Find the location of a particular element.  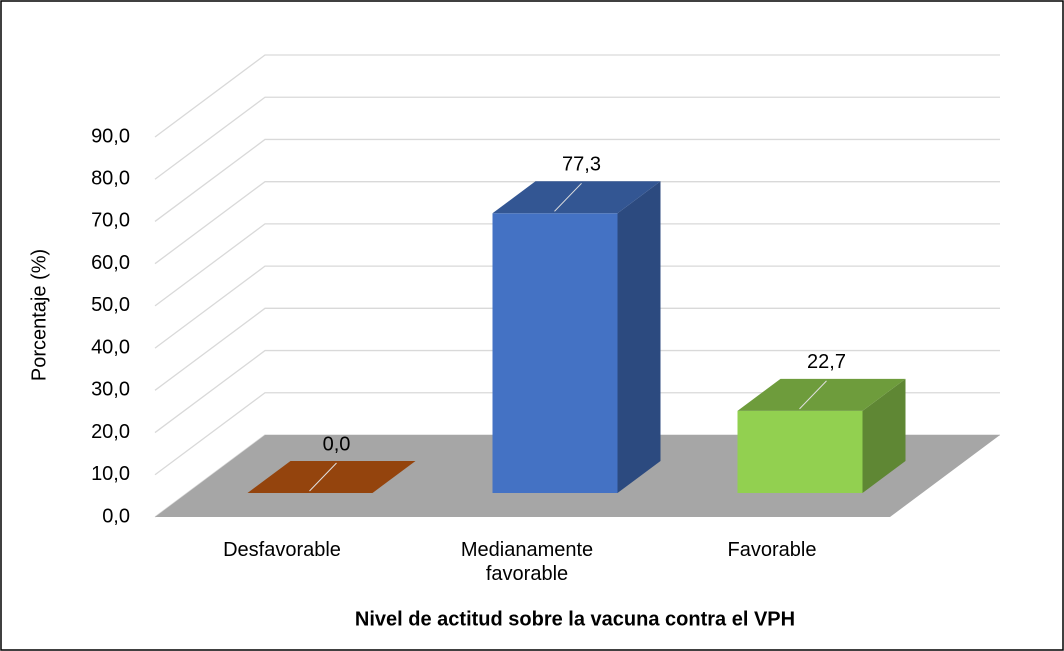

y-tick-label: 20,0 is located at coordinates (110, 432).